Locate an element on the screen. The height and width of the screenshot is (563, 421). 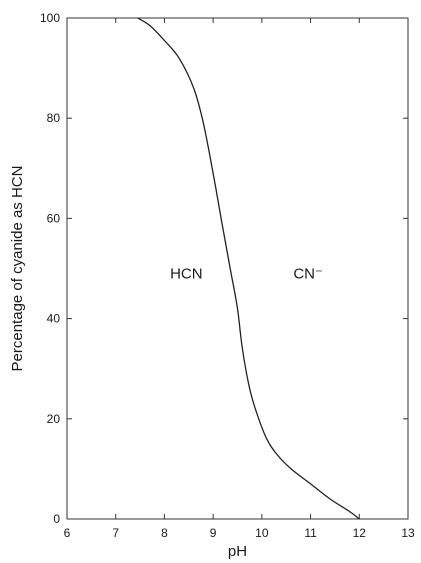
y-tick-label: 0 is located at coordinates (56, 519).